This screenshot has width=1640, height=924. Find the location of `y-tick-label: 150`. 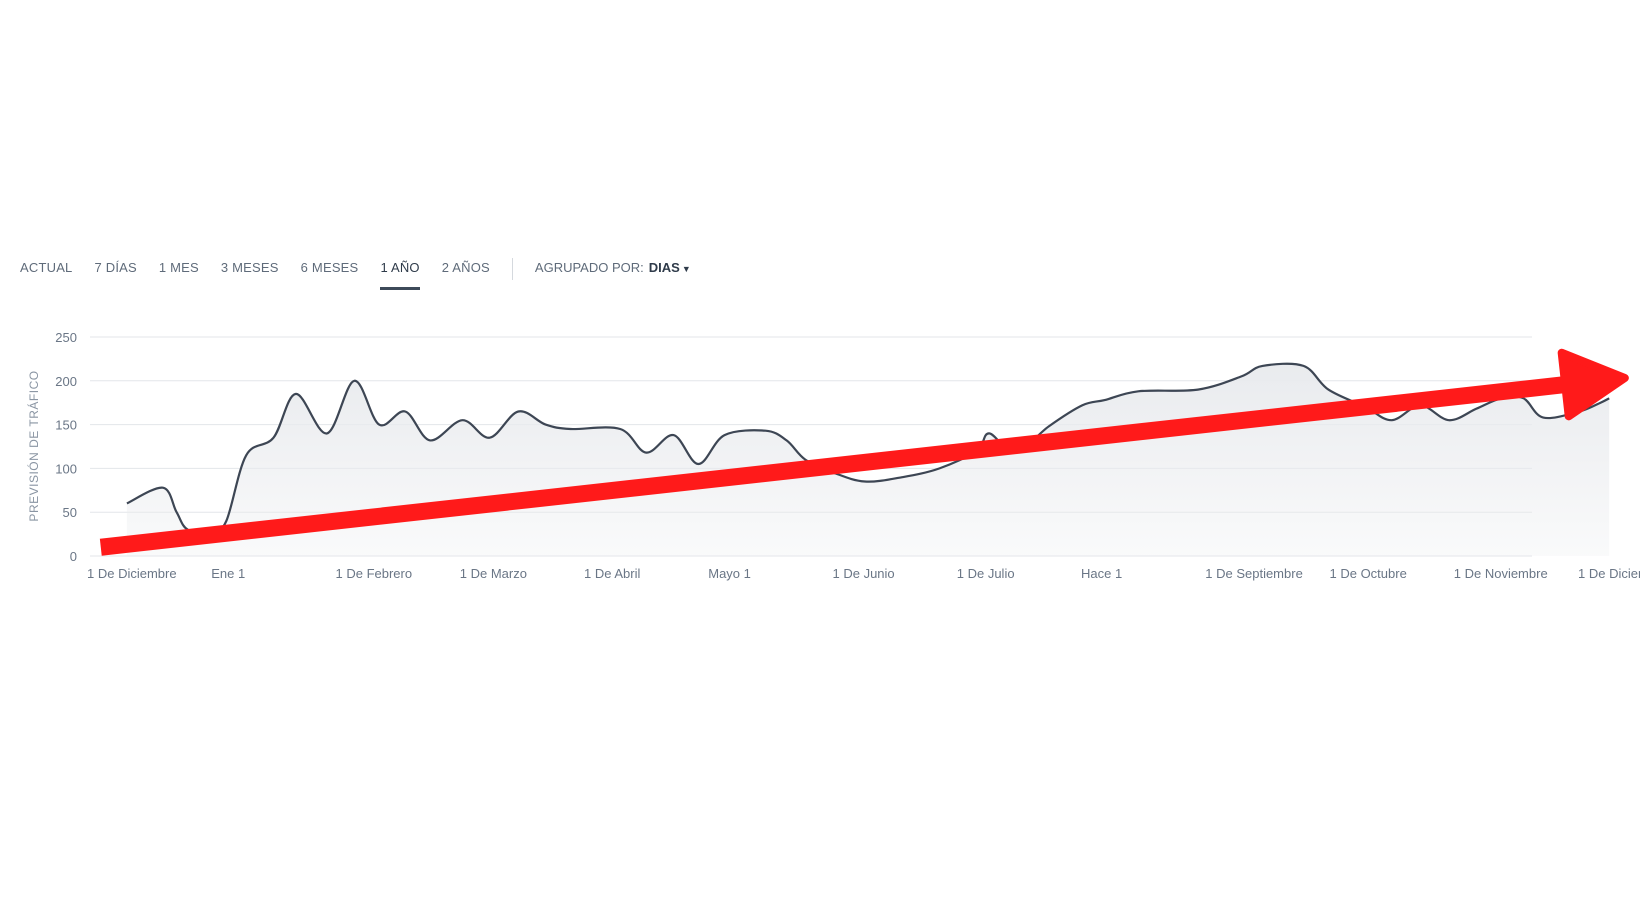

y-tick-label: 150 is located at coordinates (66, 425).